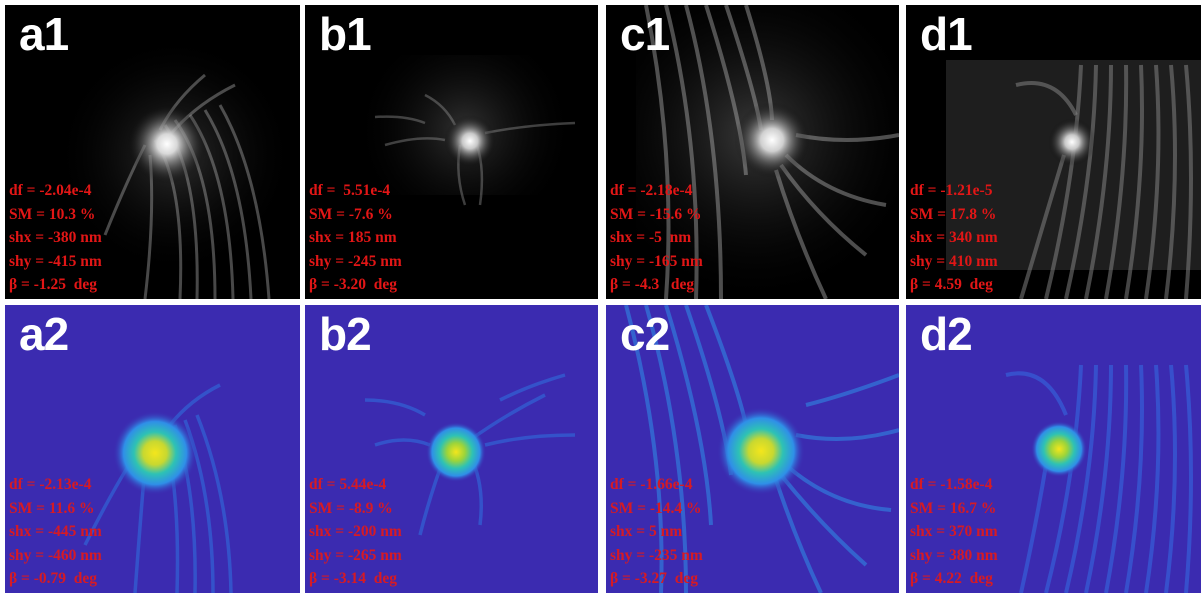  I want to click on panel-label: b2, so click(345, 334).